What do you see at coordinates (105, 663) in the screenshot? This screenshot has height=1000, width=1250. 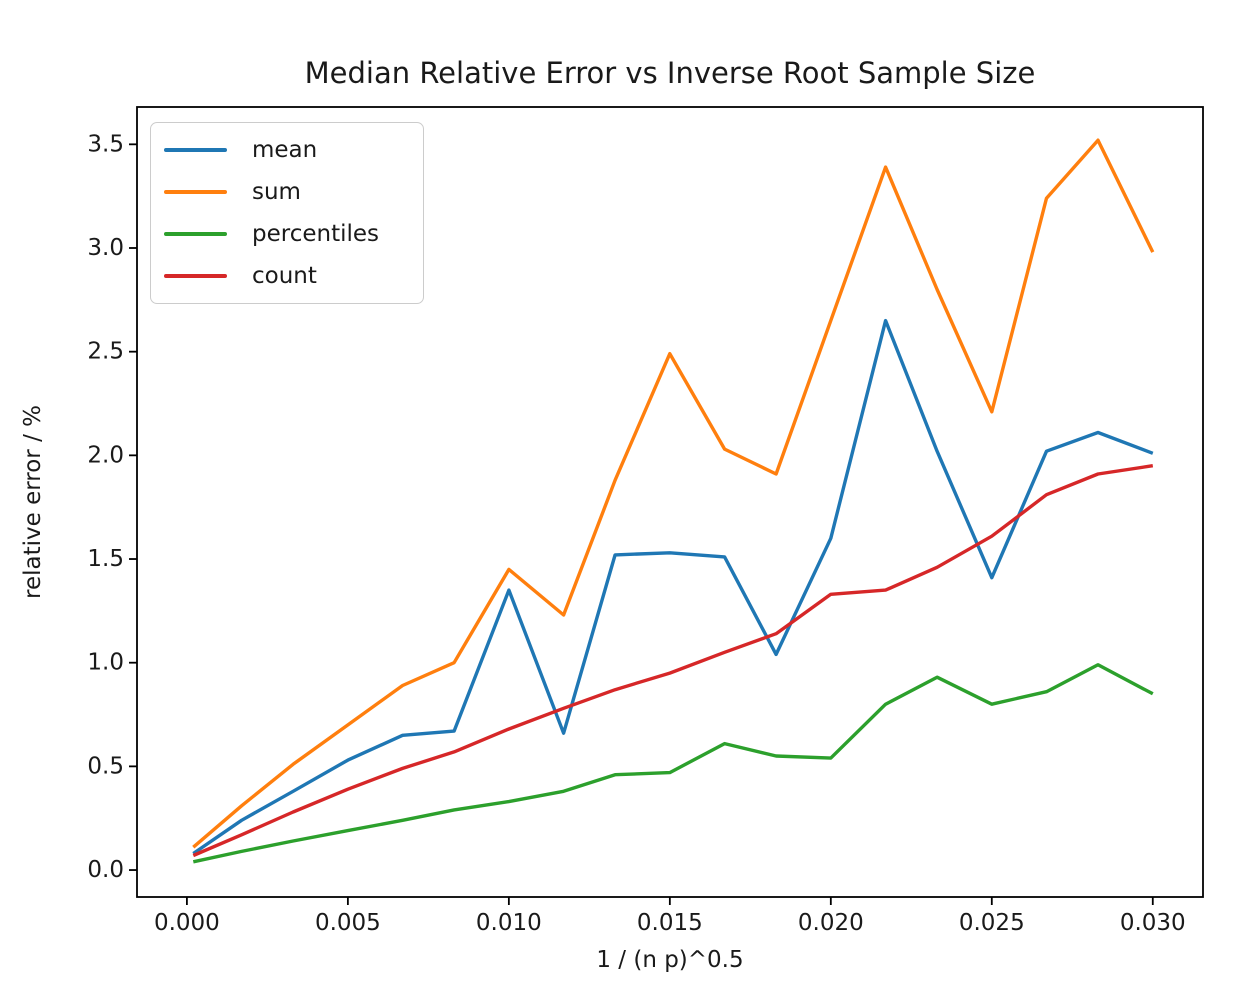 I see `y-tick-label: 1.0` at bounding box center [105, 663].